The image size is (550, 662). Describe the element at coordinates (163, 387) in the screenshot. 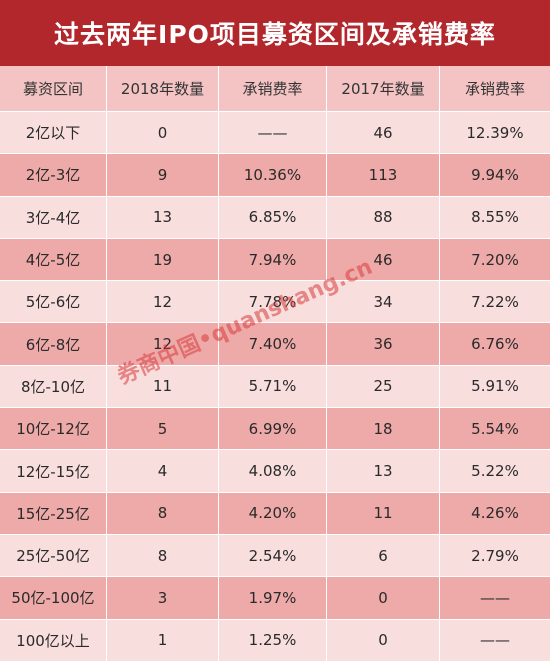

I see `cell-count-2018: 11` at that location.